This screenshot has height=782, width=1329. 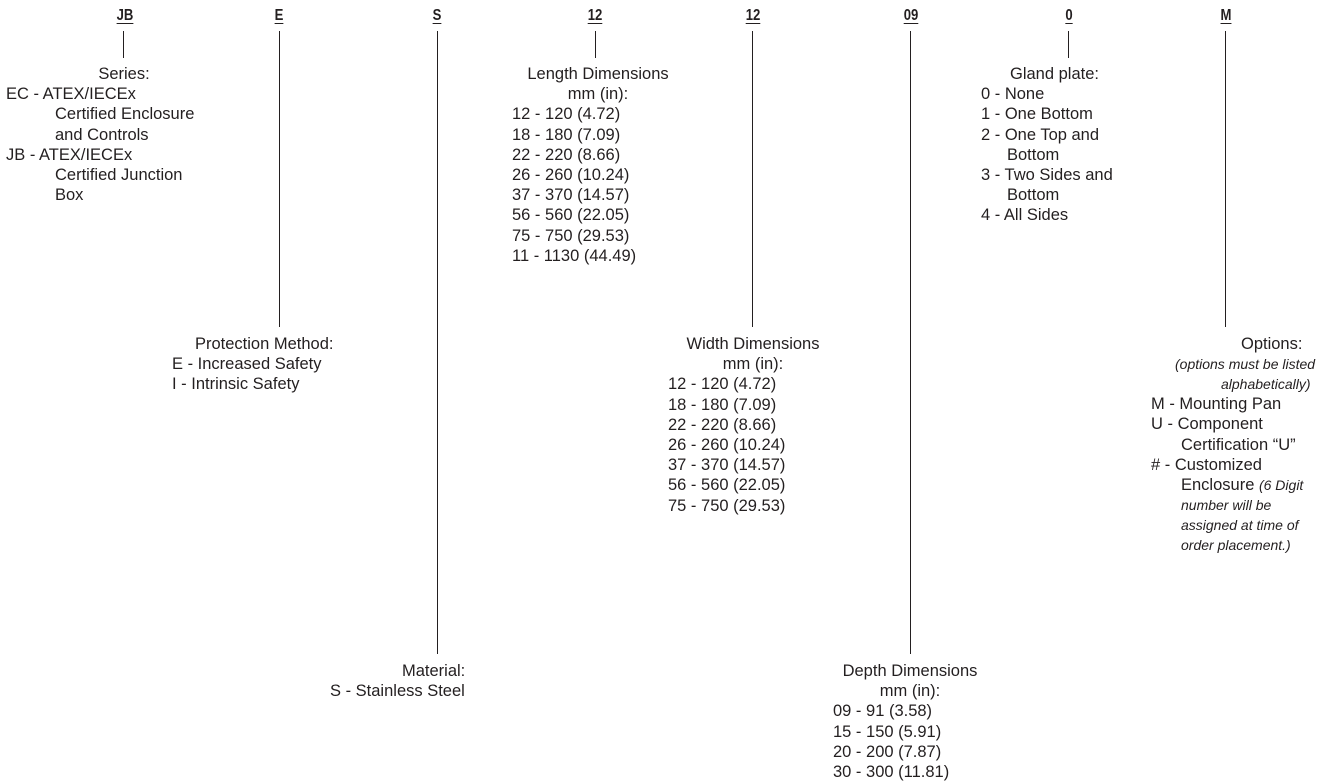 I want to click on code-series: JB, so click(x=125, y=15).